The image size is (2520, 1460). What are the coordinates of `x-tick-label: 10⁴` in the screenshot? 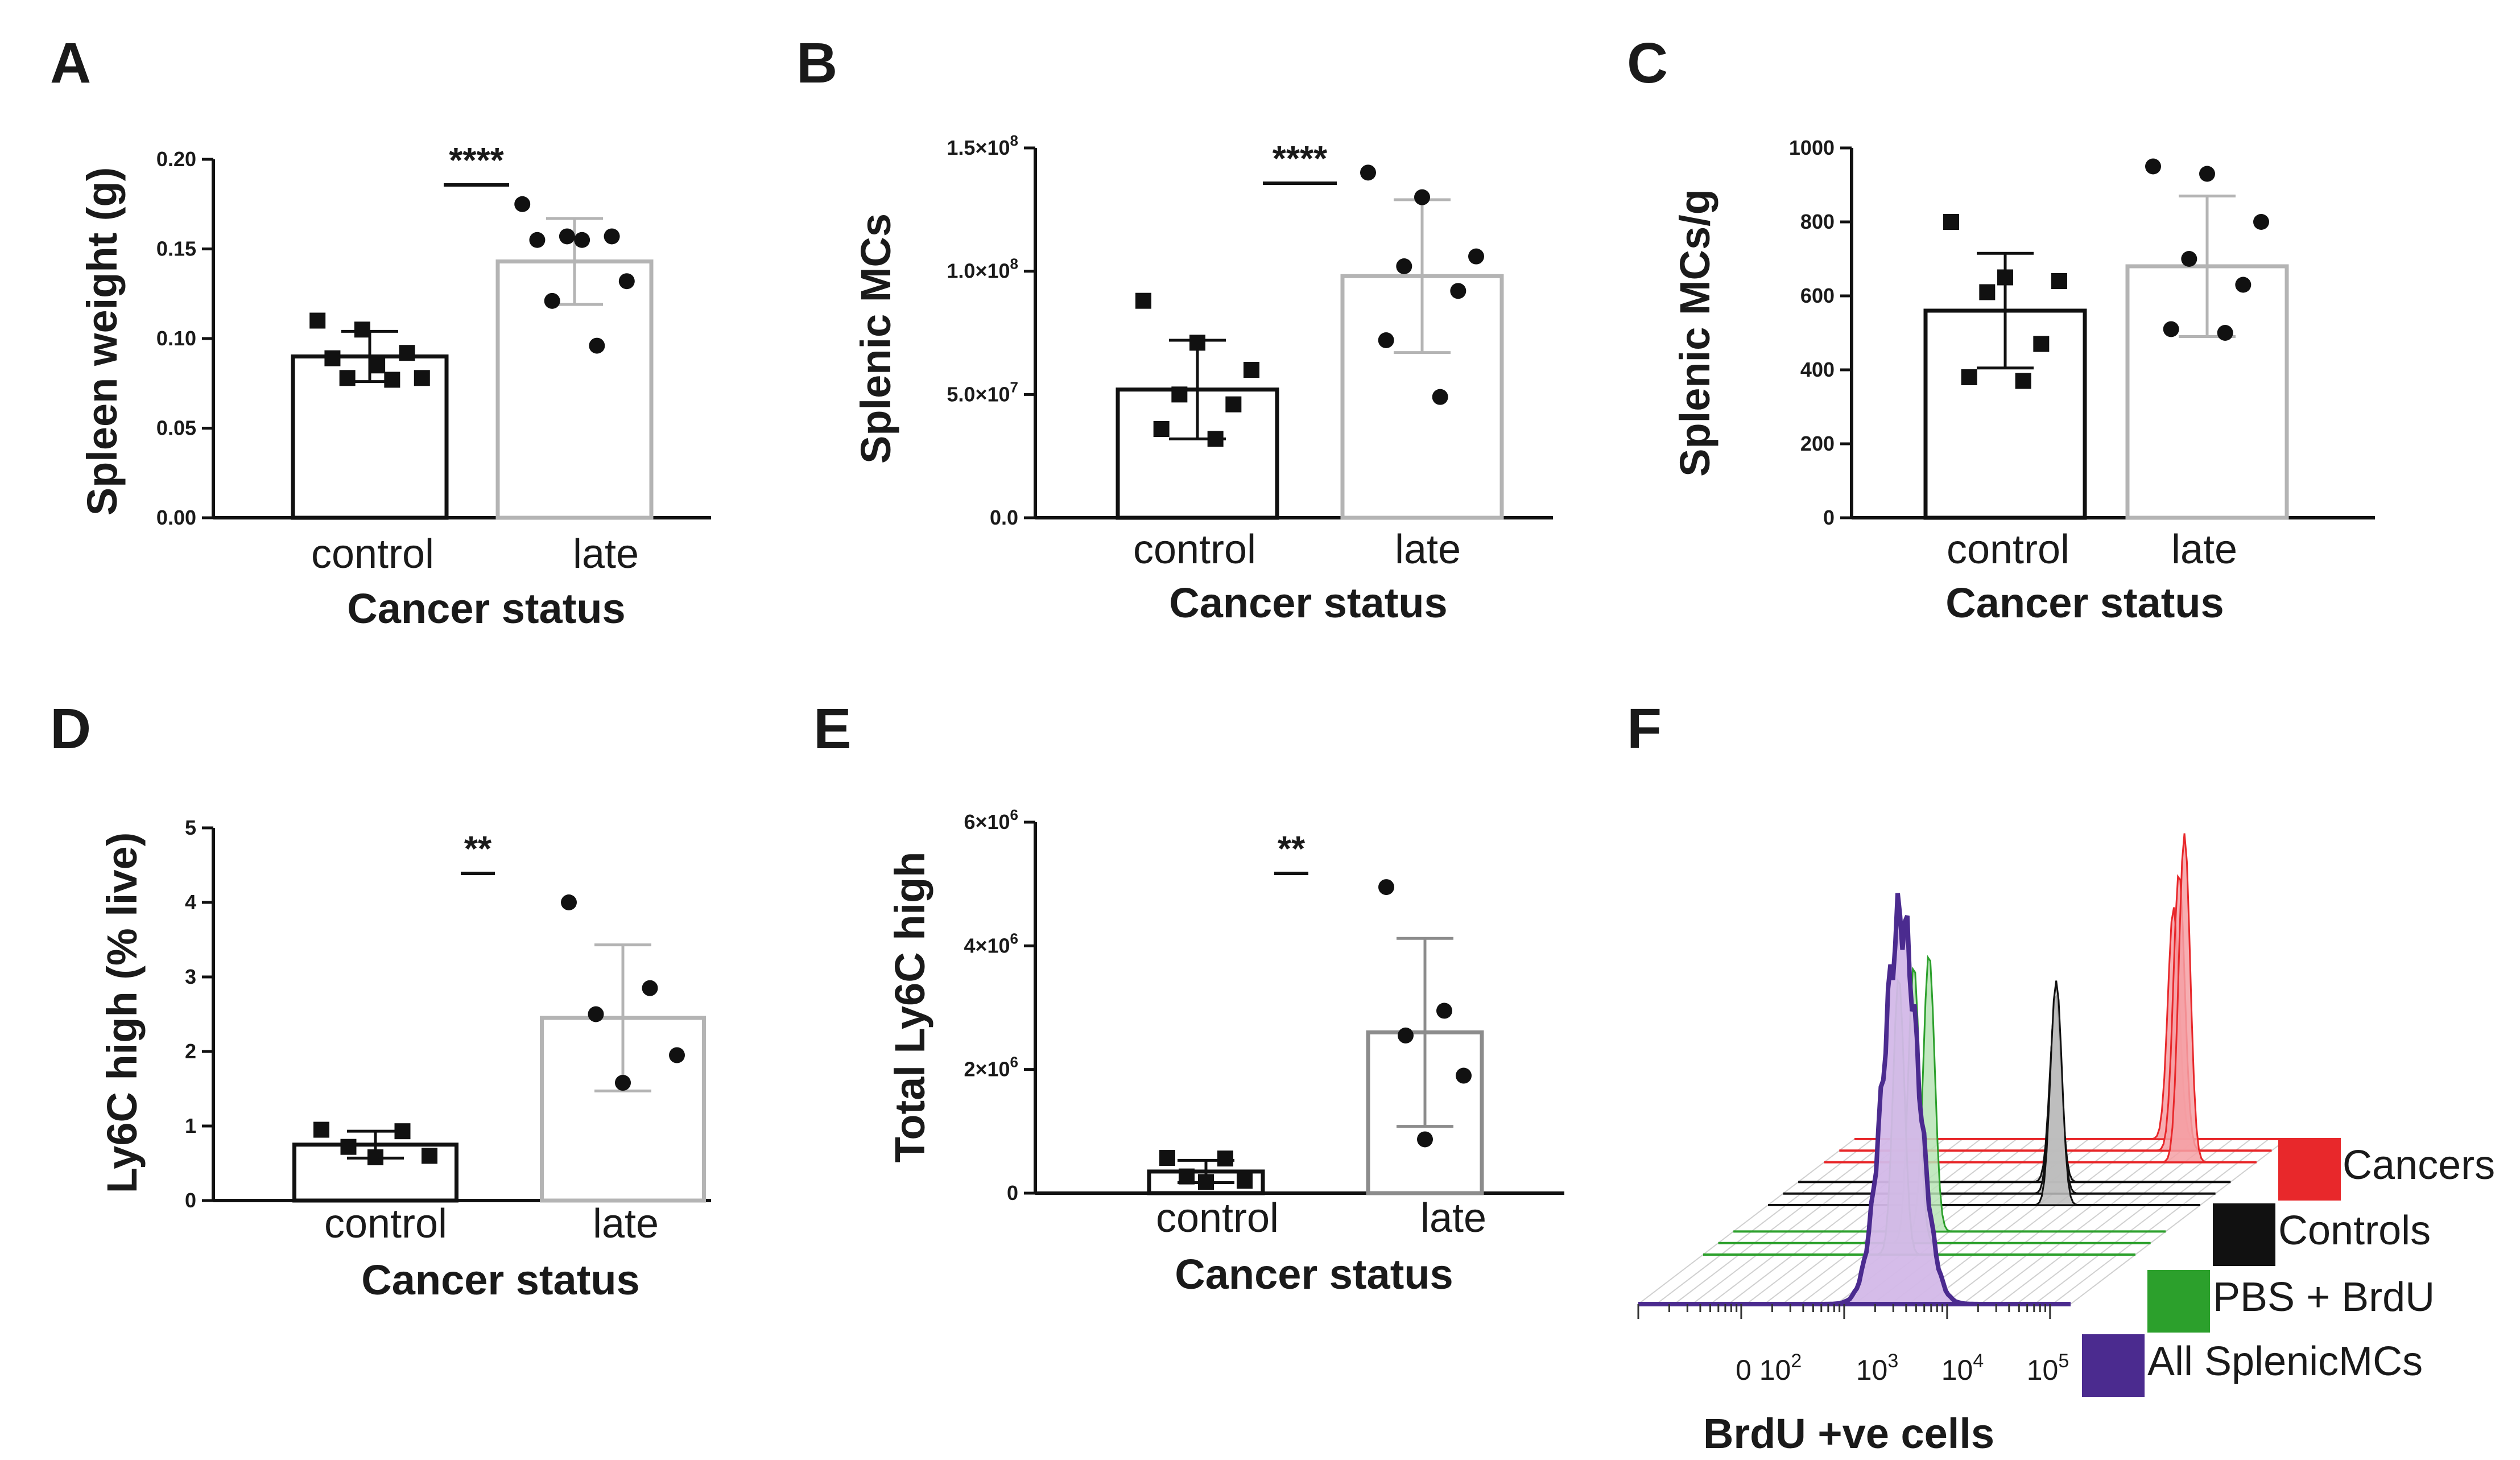 It's located at (1962, 1368).